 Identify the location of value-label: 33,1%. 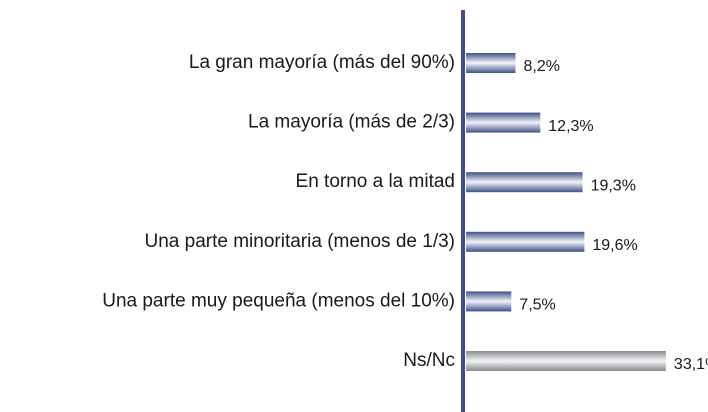
(691, 364).